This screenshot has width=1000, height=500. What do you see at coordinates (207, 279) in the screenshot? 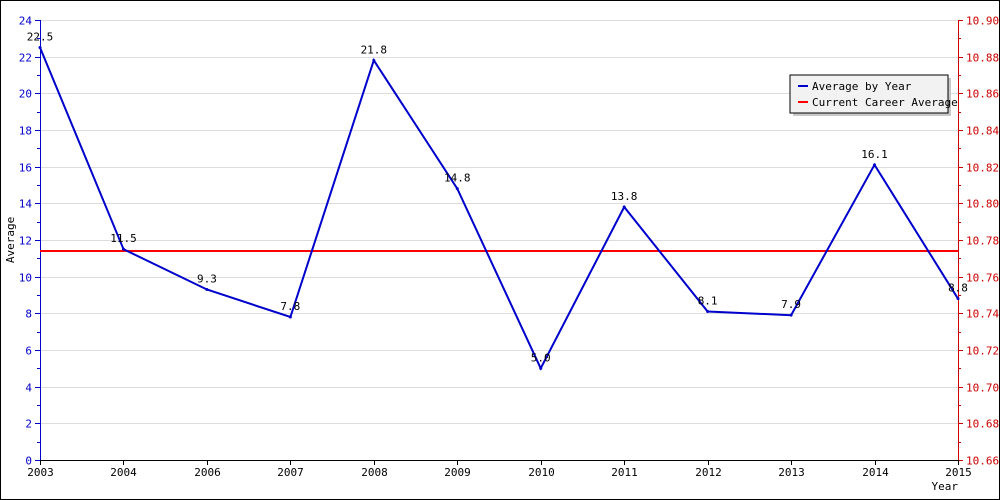
I see `data-label: 9.3` at bounding box center [207, 279].